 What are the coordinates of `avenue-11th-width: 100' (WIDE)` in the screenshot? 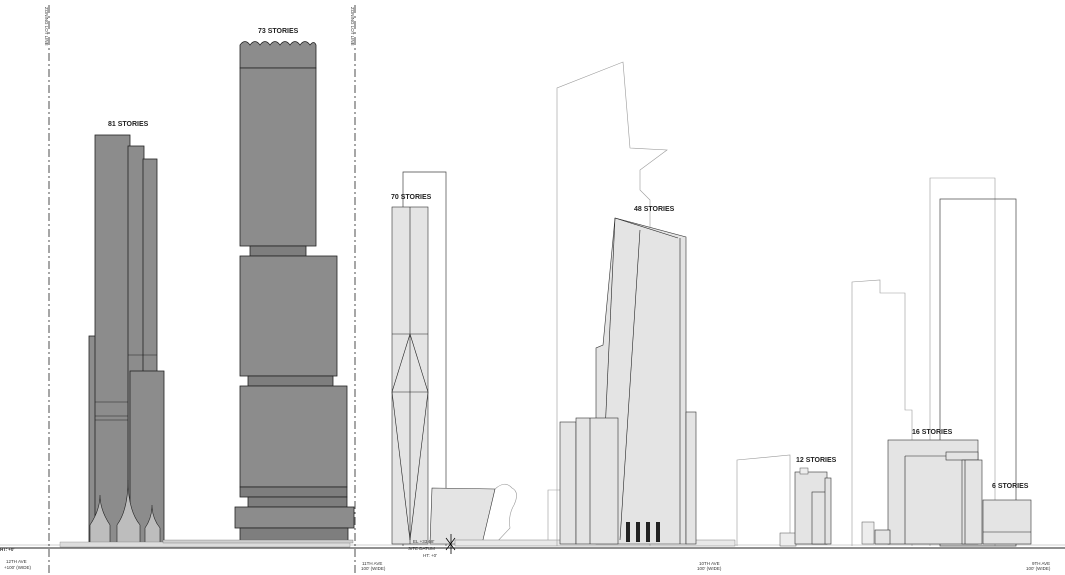 It's located at (373, 568).